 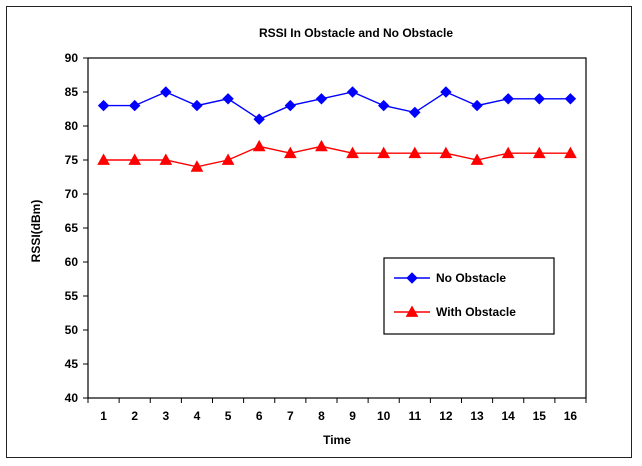 I want to click on x-tick-label: 1, so click(x=103, y=416).